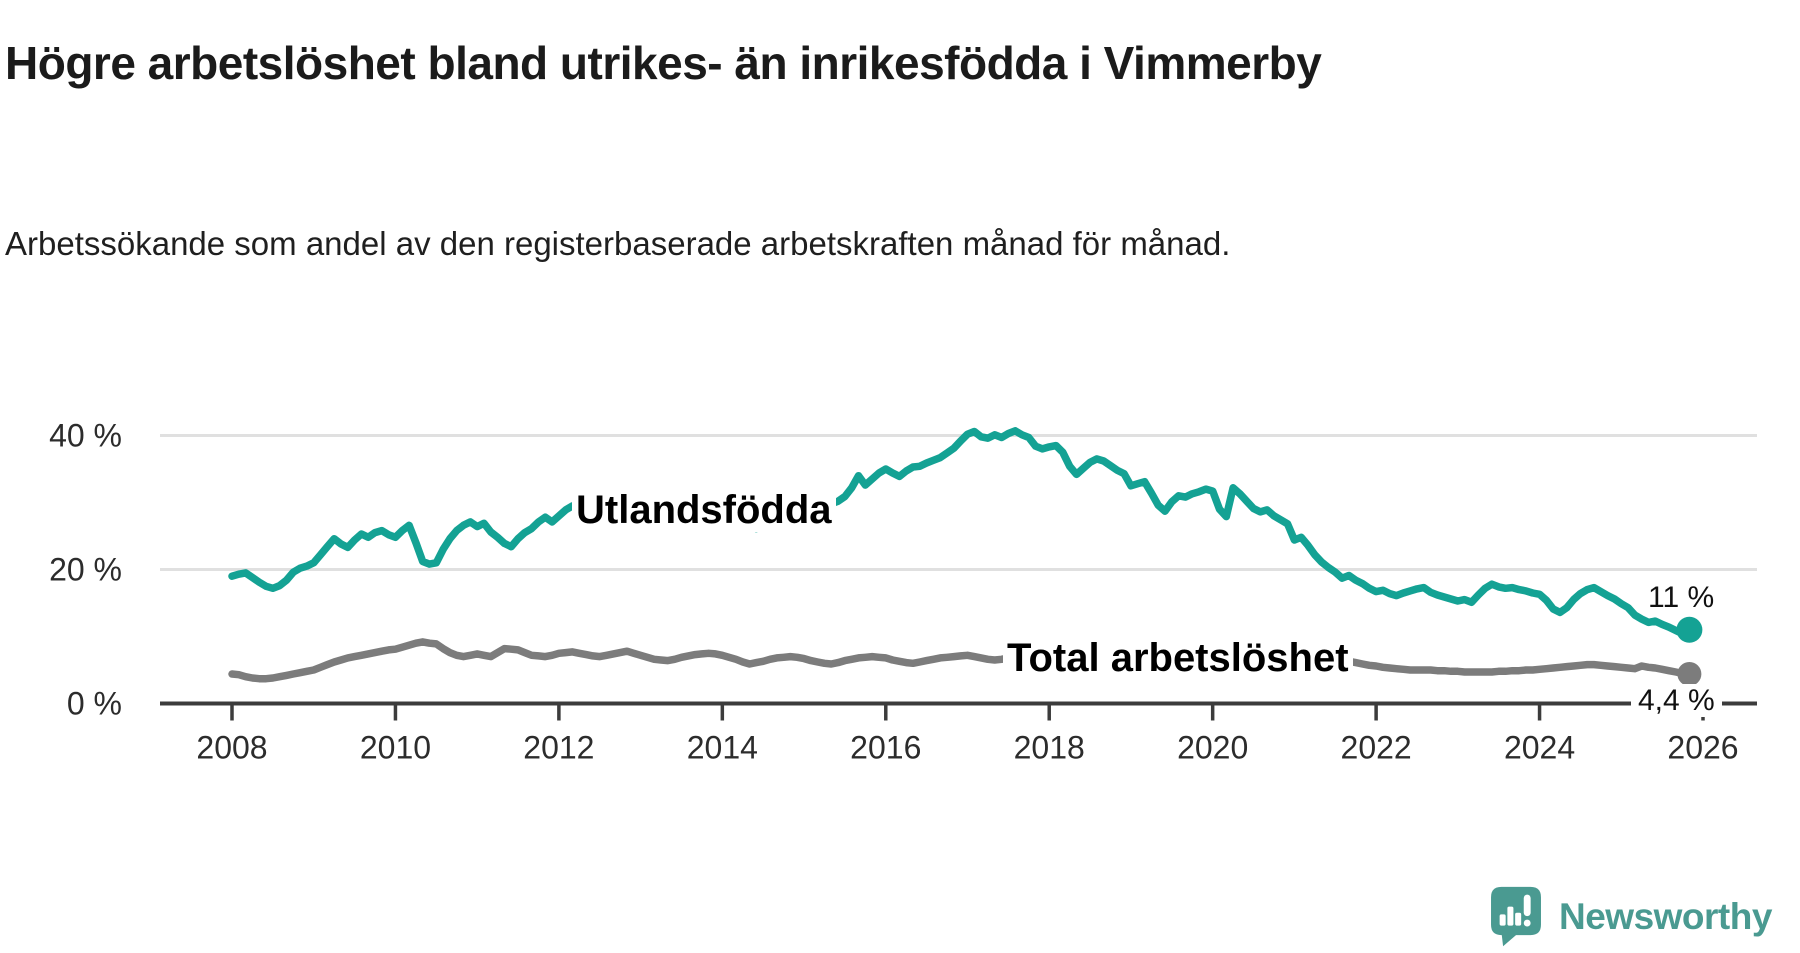 Image resolution: width=1800 pixels, height=953 pixels. I want to click on series-end-dot-utlandsfodda, so click(1689, 629).